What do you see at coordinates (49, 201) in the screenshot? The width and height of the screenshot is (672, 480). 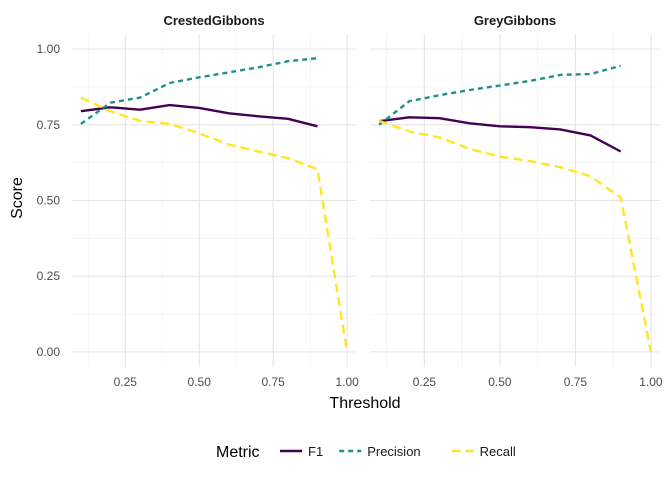 I see `y-tick-label: 0.50` at bounding box center [49, 201].